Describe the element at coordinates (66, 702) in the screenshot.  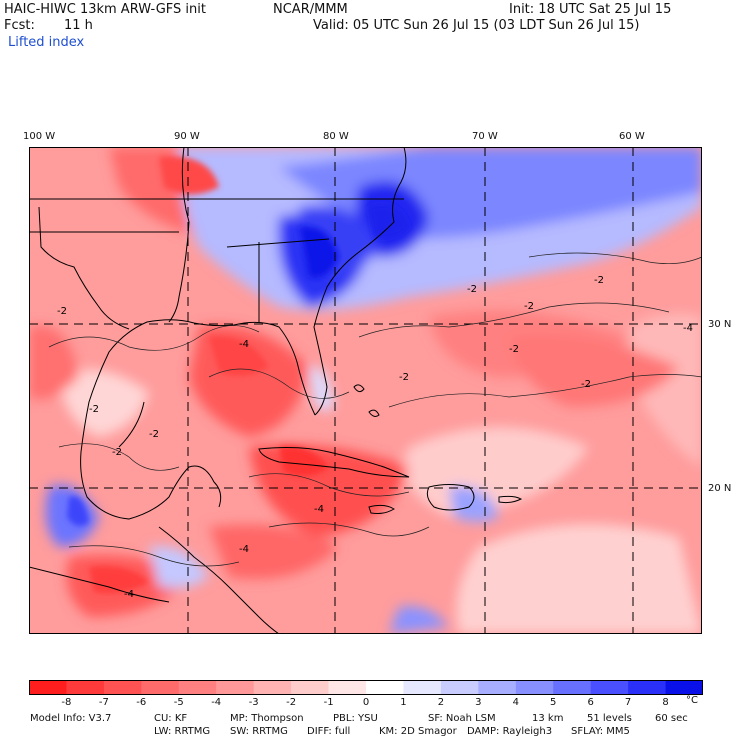
I see `colorbar-tick-label: -8` at that location.